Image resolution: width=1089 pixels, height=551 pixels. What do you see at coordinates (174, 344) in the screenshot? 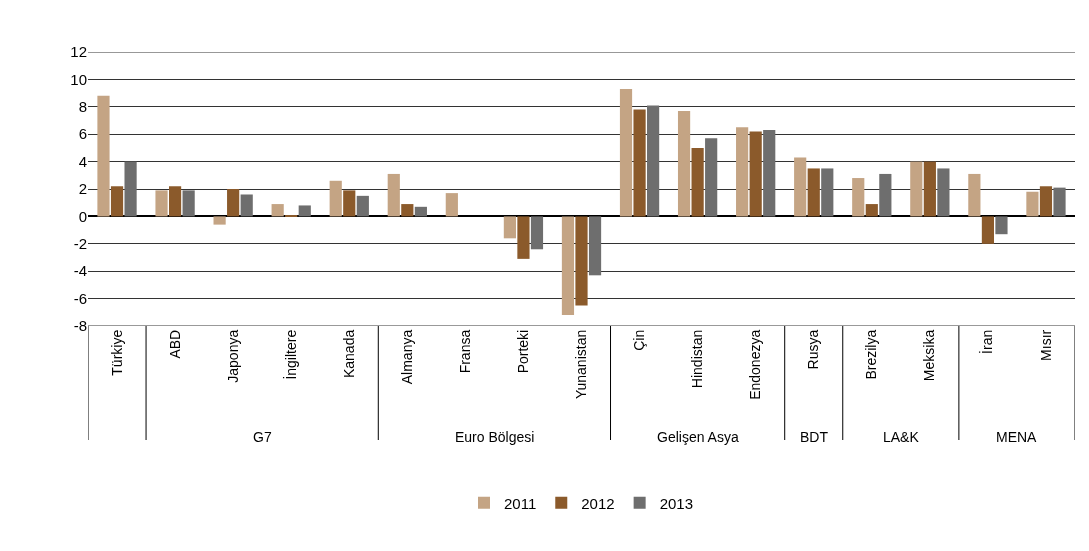
I see `x-tick-label: ABD` at bounding box center [174, 344].